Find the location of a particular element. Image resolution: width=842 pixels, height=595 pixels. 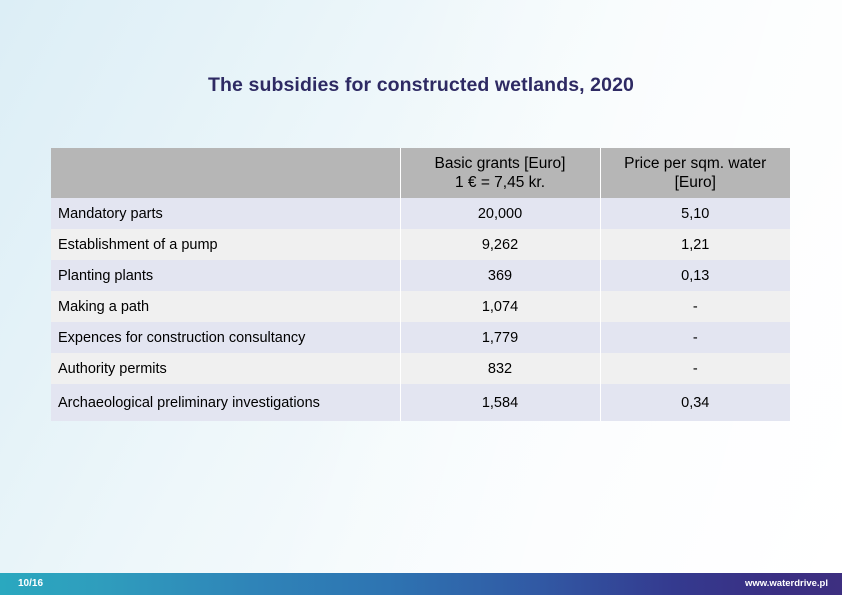

table-row: Authority permits 832 - is located at coordinates (420, 368).